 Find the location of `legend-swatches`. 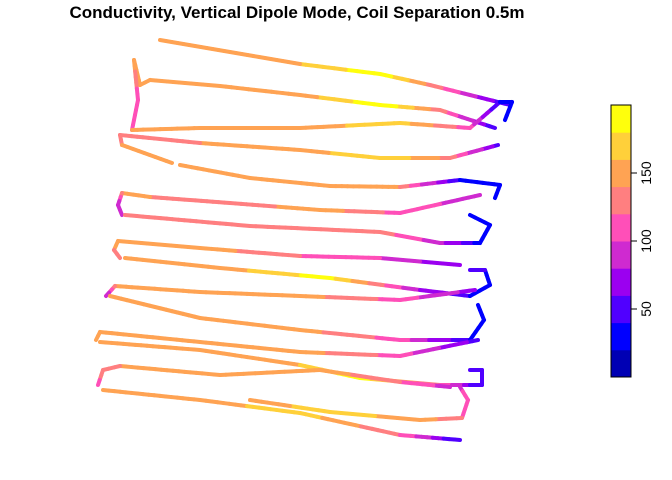

legend-swatches is located at coordinates (621, 241).